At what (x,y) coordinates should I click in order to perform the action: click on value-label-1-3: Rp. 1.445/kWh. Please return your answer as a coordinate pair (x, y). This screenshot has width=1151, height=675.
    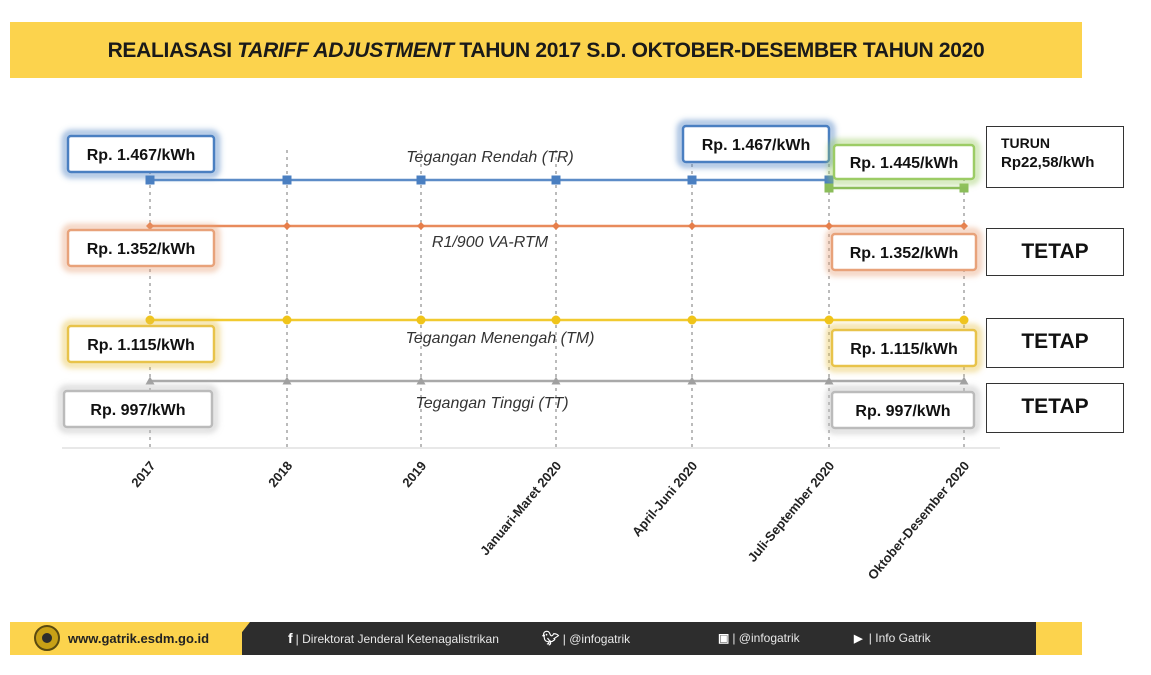
    Looking at the image, I should click on (904, 162).